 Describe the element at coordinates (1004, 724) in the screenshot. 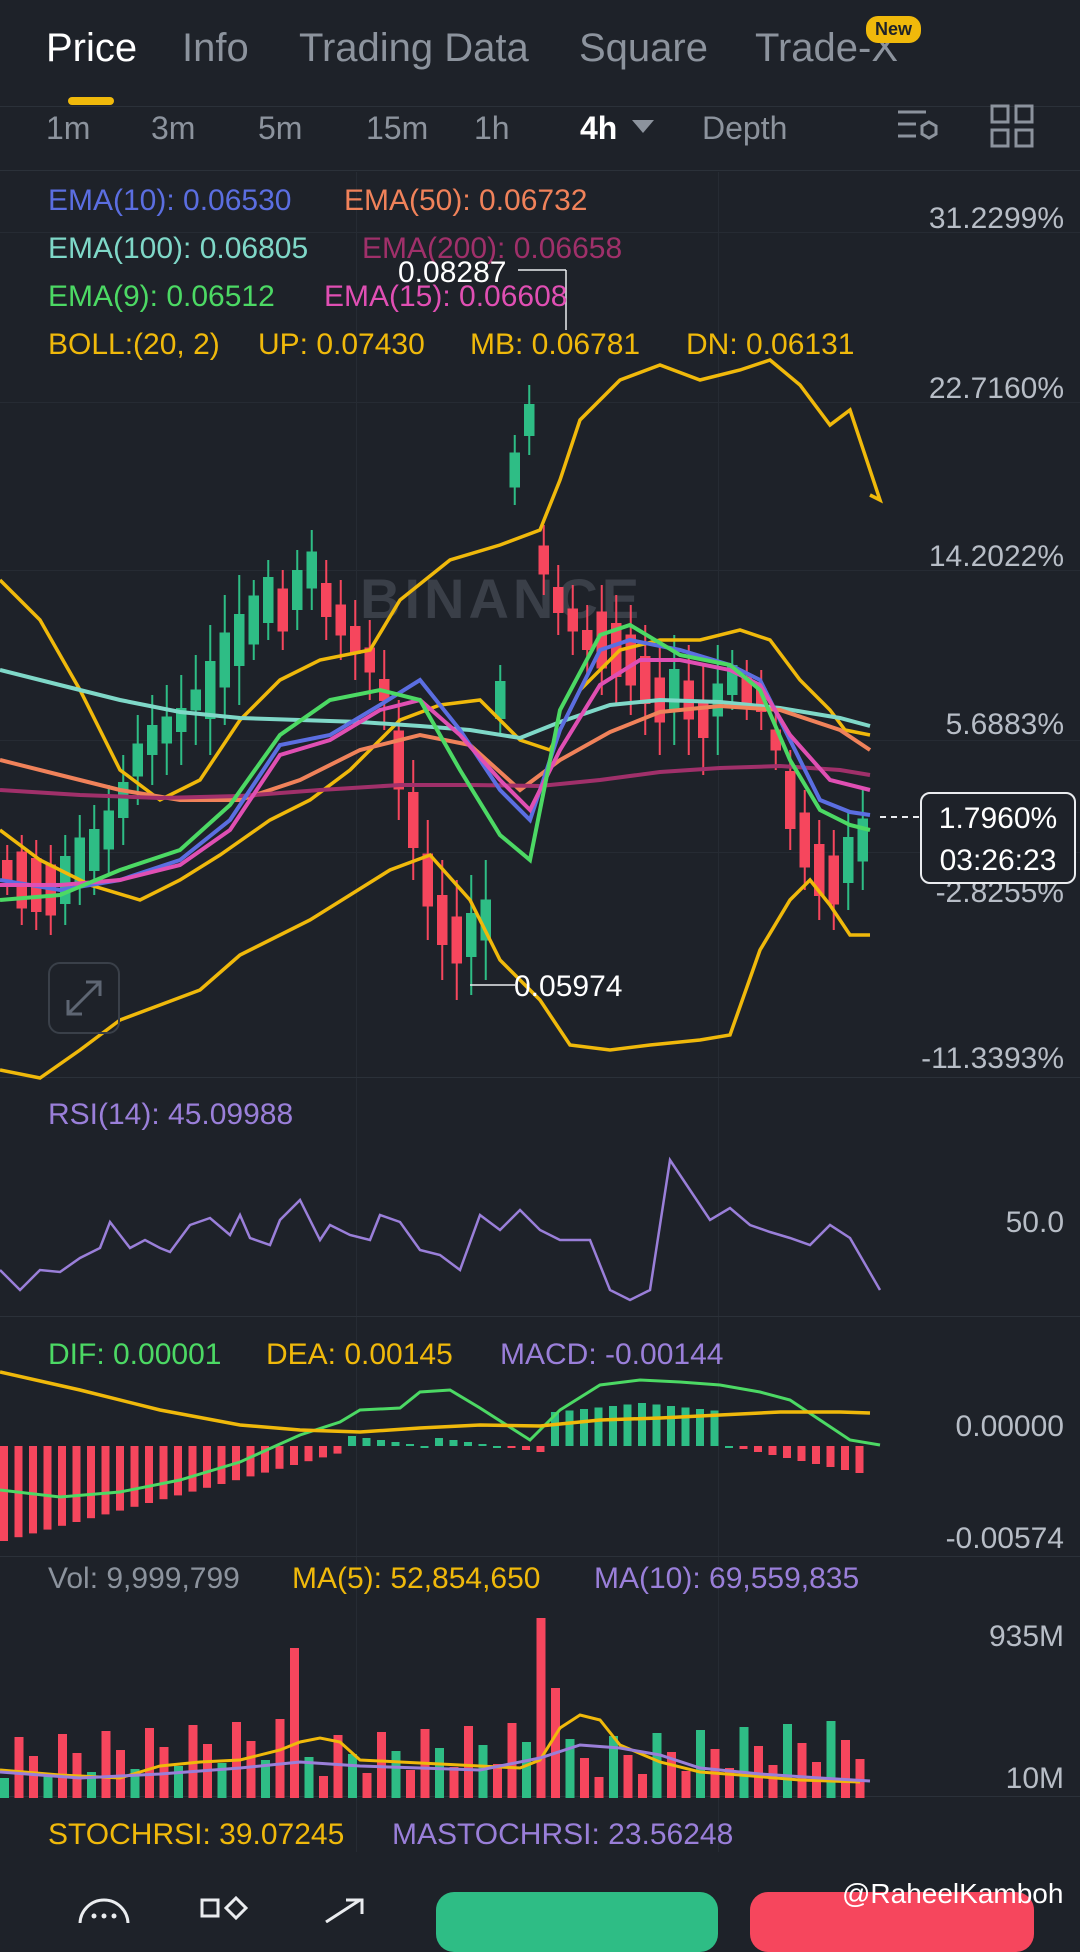

I see `price-axis-label: 5.6883%` at that location.